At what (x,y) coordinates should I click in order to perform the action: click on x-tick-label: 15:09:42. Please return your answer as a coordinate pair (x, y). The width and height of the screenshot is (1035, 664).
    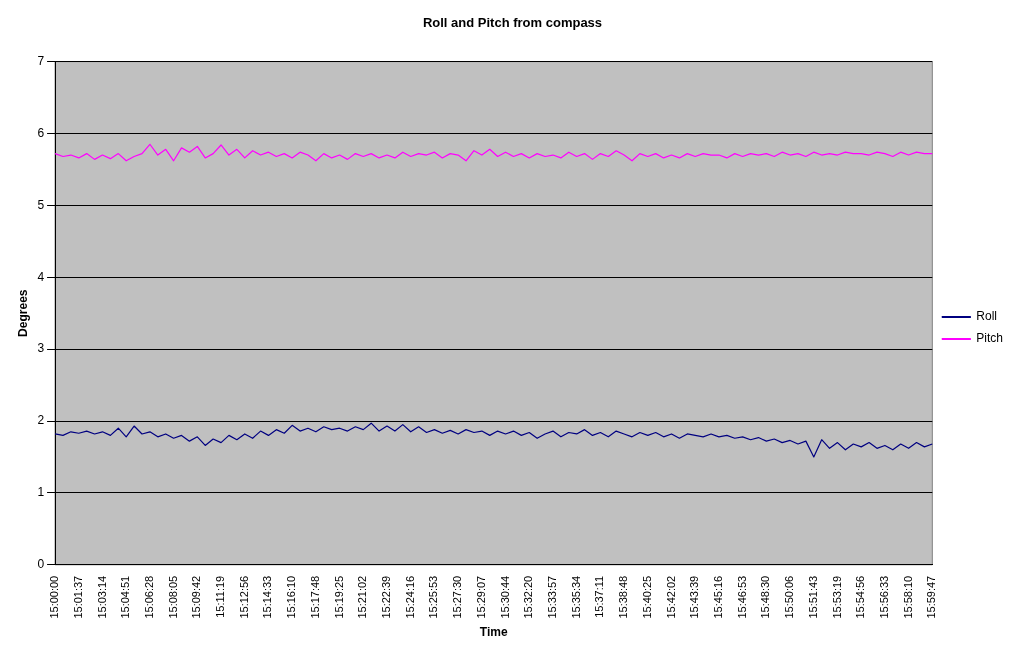
    Looking at the image, I should click on (196, 597).